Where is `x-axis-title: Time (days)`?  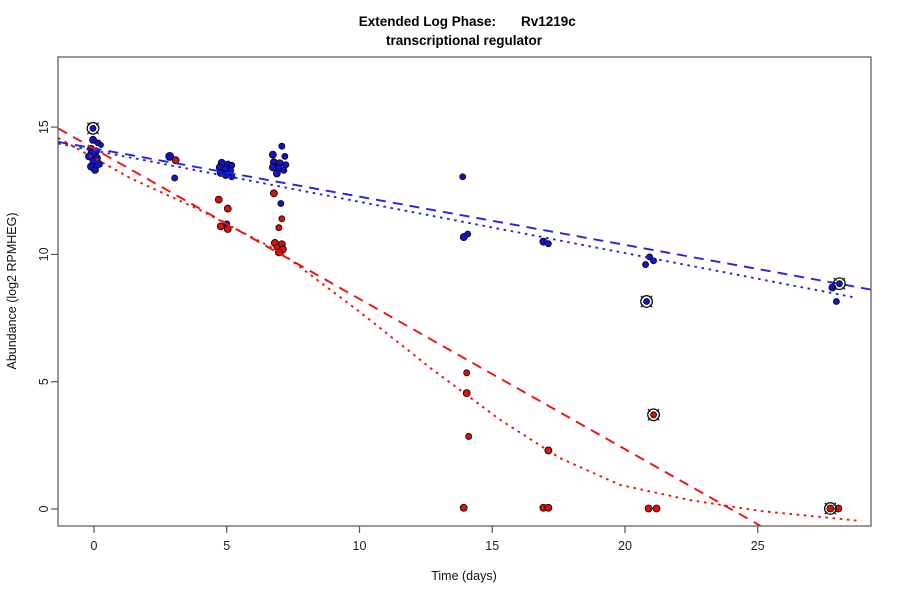
x-axis-title: Time (days) is located at coordinates (464, 576).